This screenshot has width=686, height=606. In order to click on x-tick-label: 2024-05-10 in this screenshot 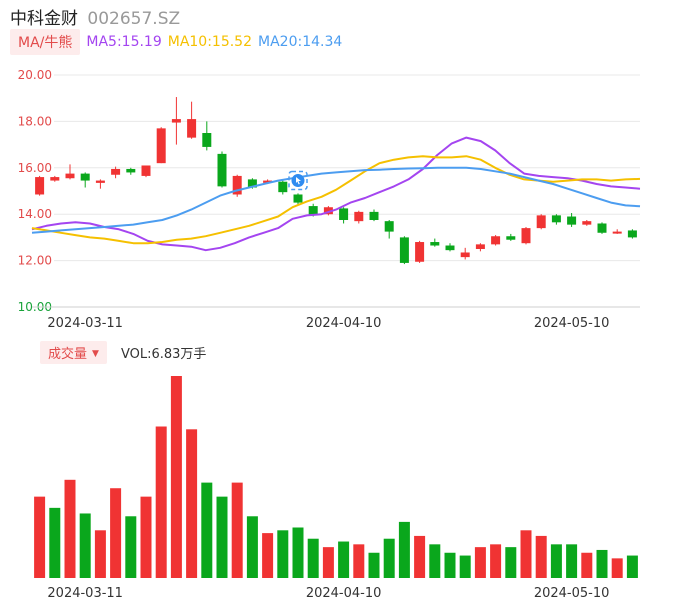, I will do `click(572, 323)`.